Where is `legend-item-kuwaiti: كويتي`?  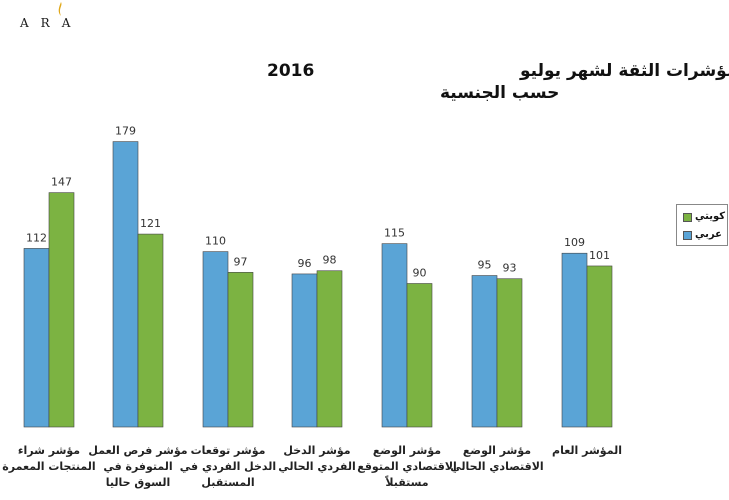 legend-item-kuwaiti: كويتي is located at coordinates (704, 218).